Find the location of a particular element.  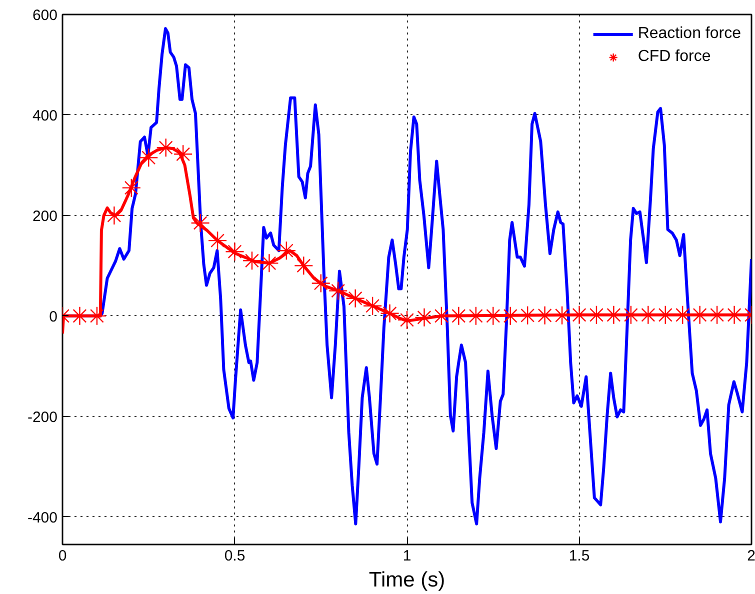

x-tick-label: 0.5 is located at coordinates (235, 556).